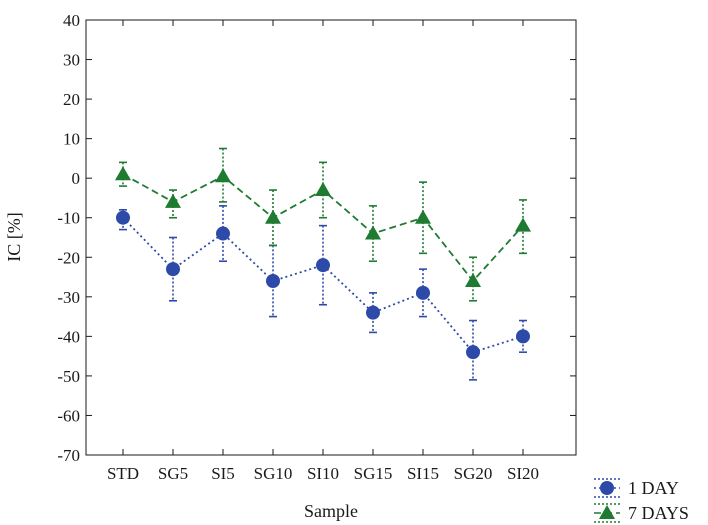 Image resolution: width=708 pixels, height=525 pixels. Describe the element at coordinates (323, 473) in the screenshot. I see `x-tick-label: SI10` at that location.